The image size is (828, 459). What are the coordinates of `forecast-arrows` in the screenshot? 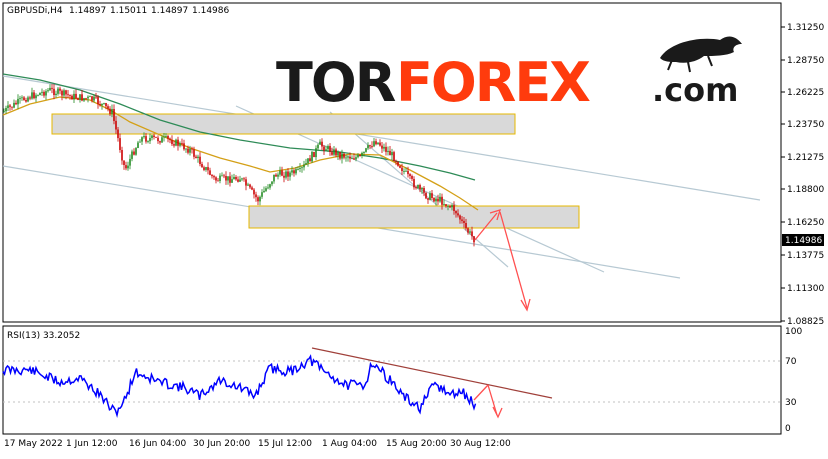 It's located at (502, 260).